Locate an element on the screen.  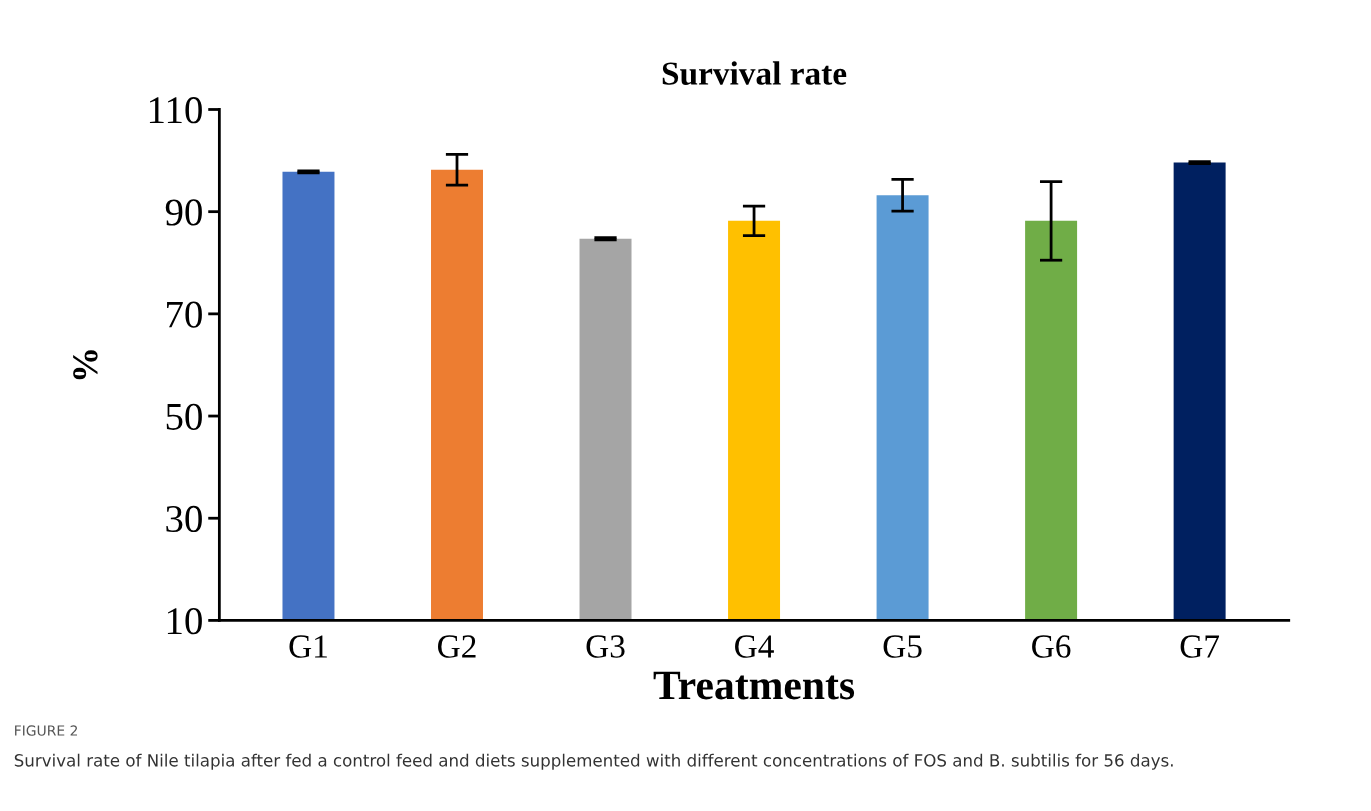
y-tick-label: 110 is located at coordinates (175, 110).